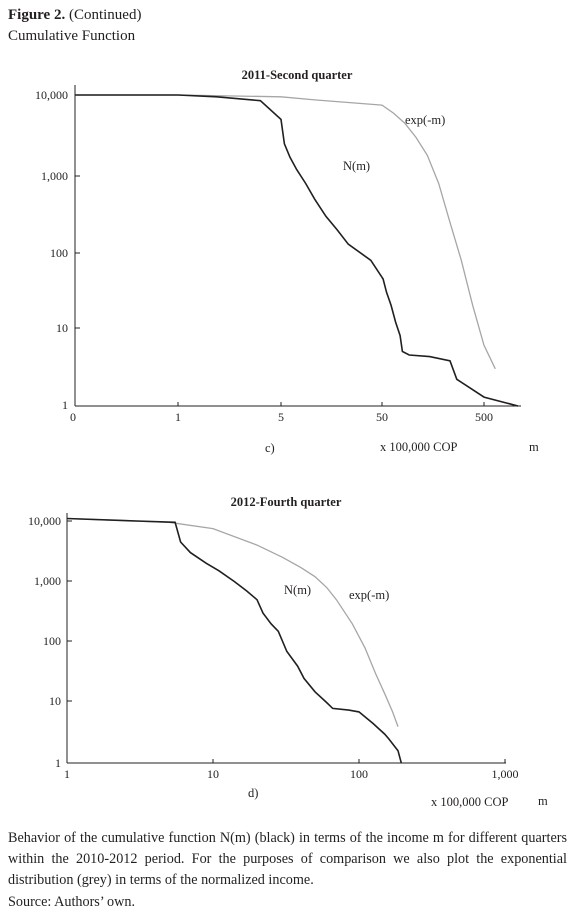  What do you see at coordinates (72, 902) in the screenshot?
I see `figure-source: Source: Authors’ own.` at bounding box center [72, 902].